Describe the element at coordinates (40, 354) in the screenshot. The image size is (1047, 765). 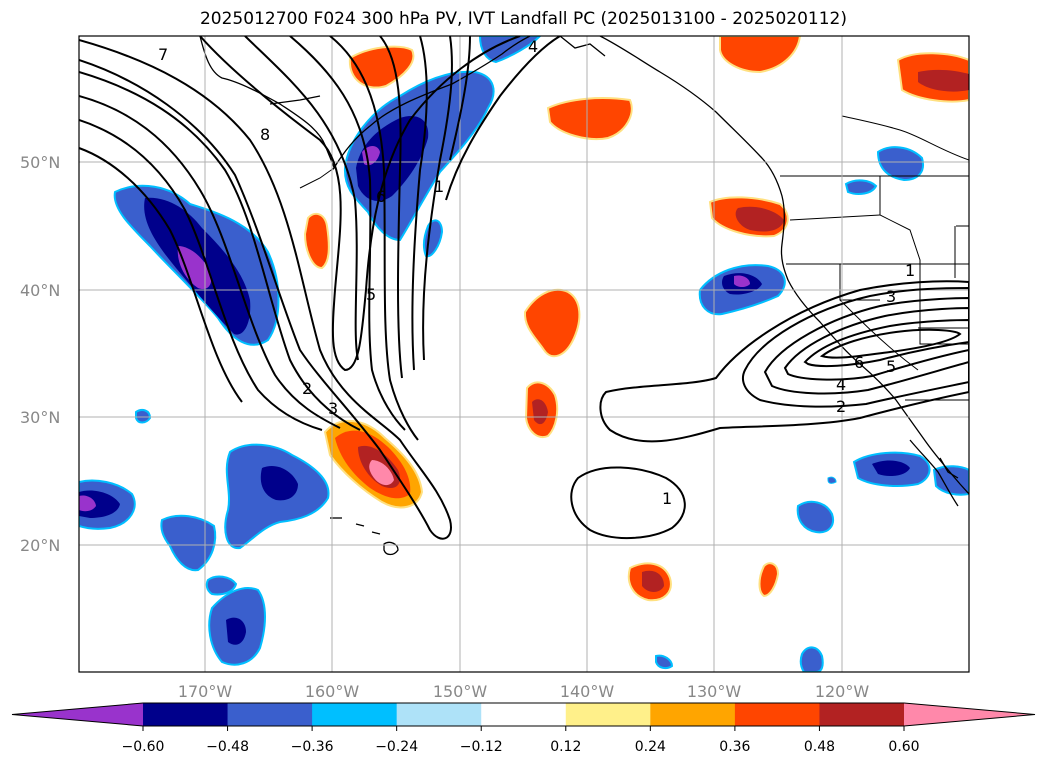
I see `latitude-labels: 50°N 40°N 30°N 20°N` at that location.